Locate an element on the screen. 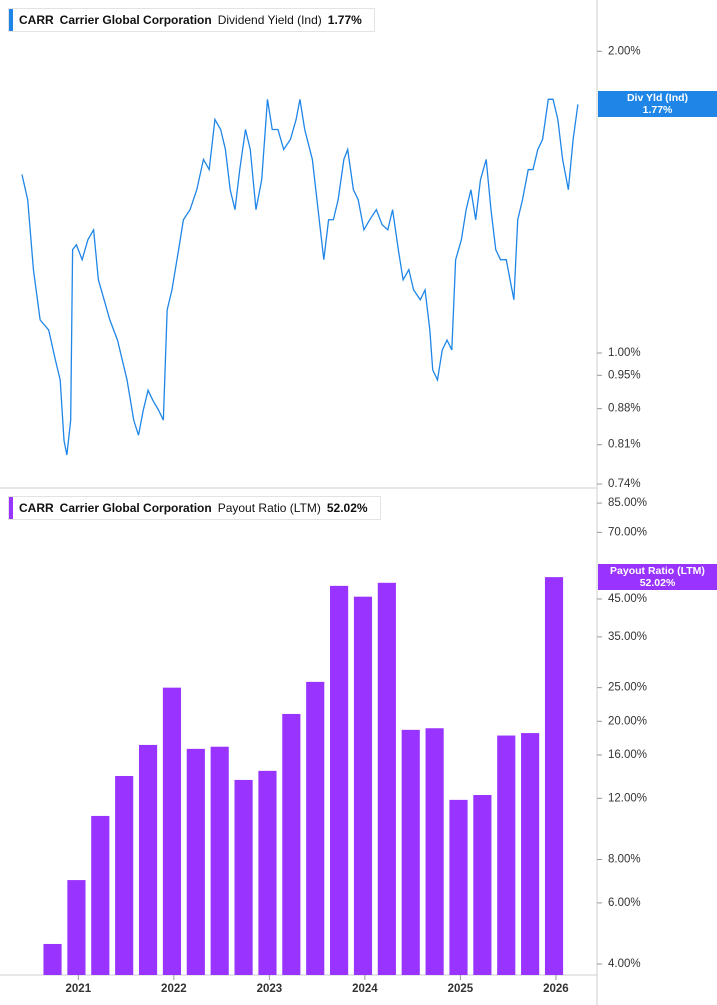 This screenshot has width=717, height=1005. y-tick-label: 6.00% is located at coordinates (624, 903).